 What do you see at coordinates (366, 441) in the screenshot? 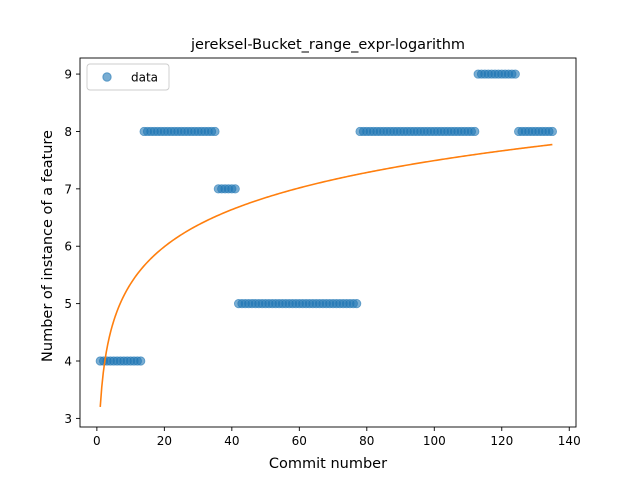
I see `x-tick-label: 80` at bounding box center [366, 441].